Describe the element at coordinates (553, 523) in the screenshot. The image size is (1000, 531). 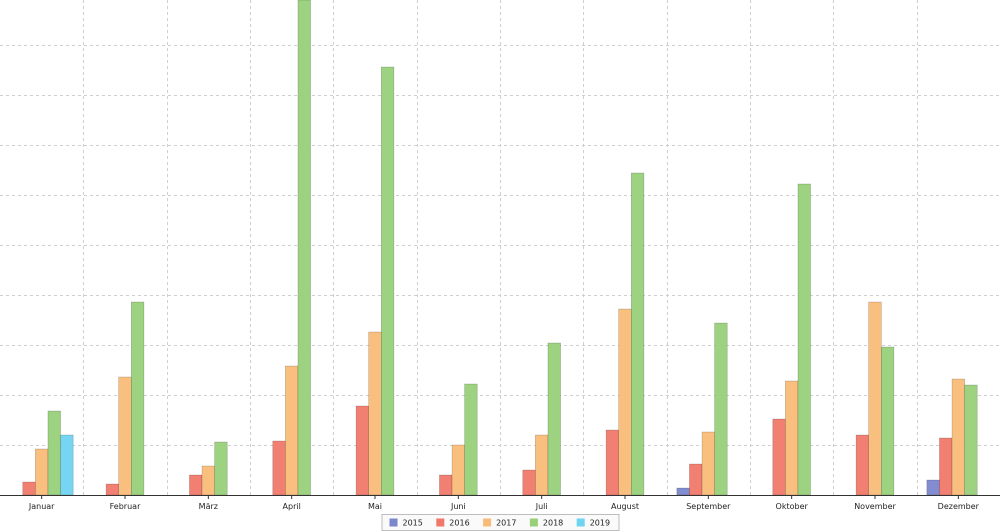
I see `legend-label-2018: 2018` at that location.